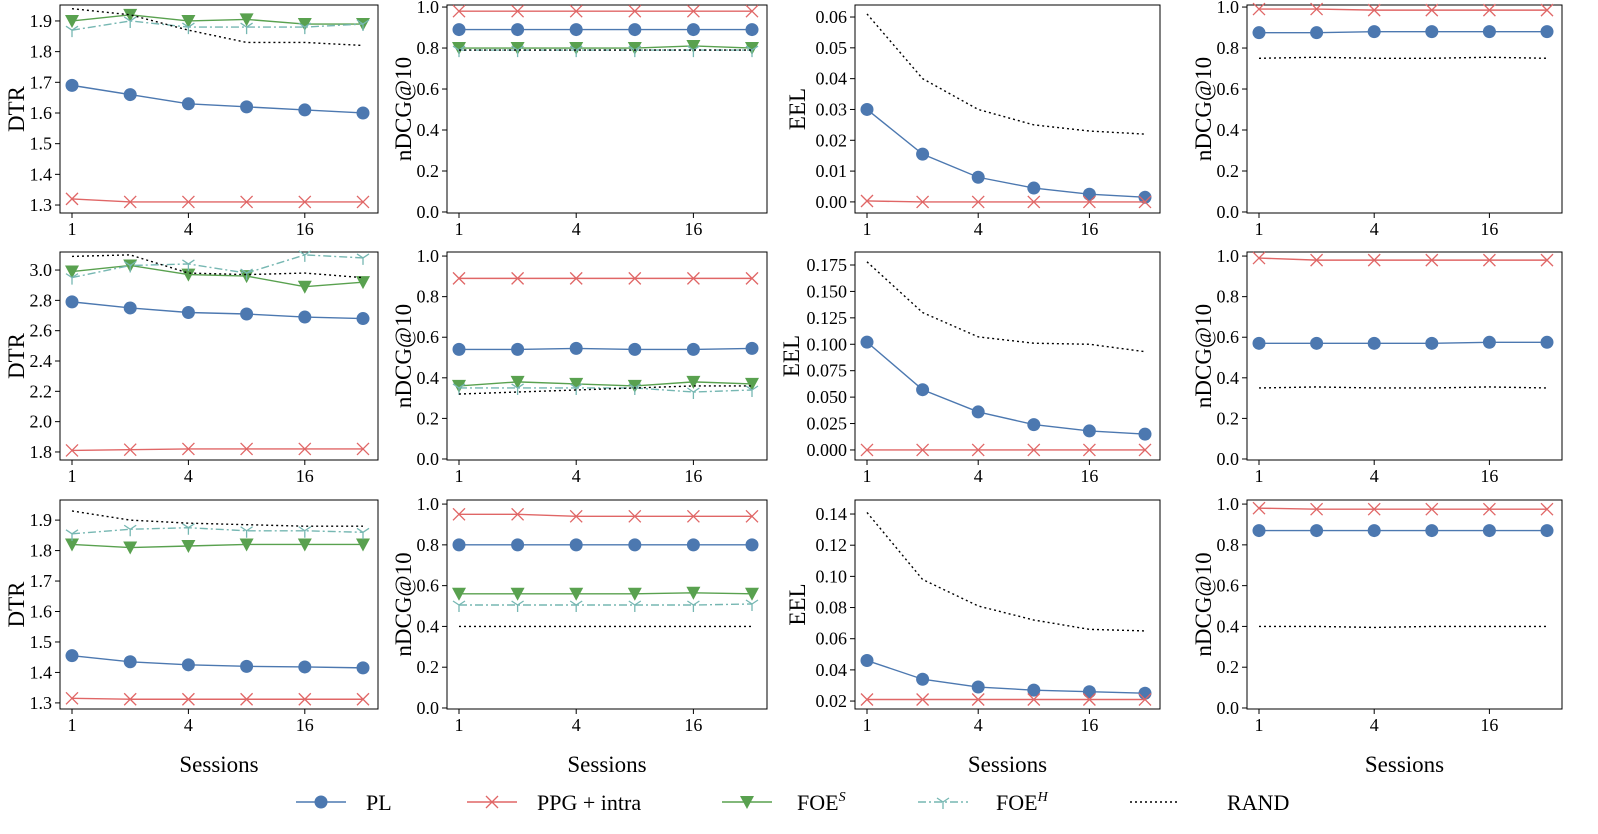 The image size is (1598, 834). I want to click on y-tick-label: 0.10, so click(832, 576).